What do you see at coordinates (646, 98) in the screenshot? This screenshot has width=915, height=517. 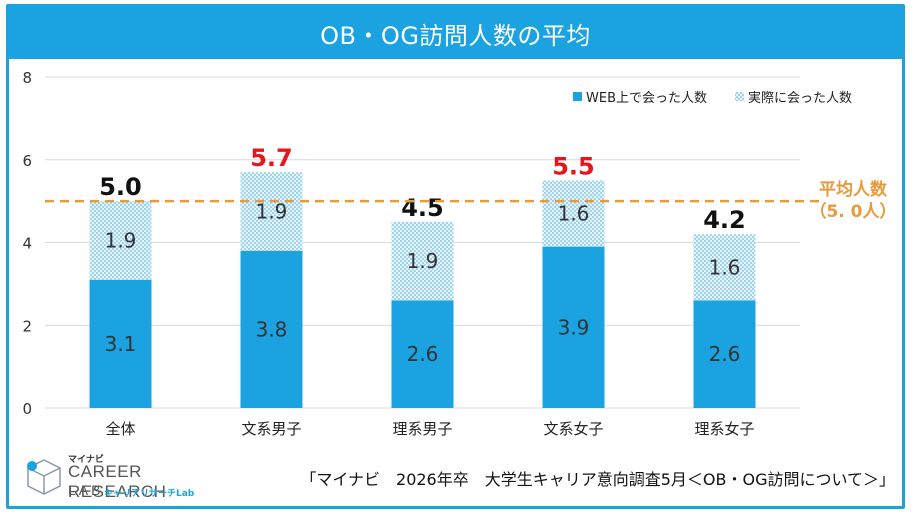 I see `legend-label-0: WEB上で会った人数` at bounding box center [646, 98].